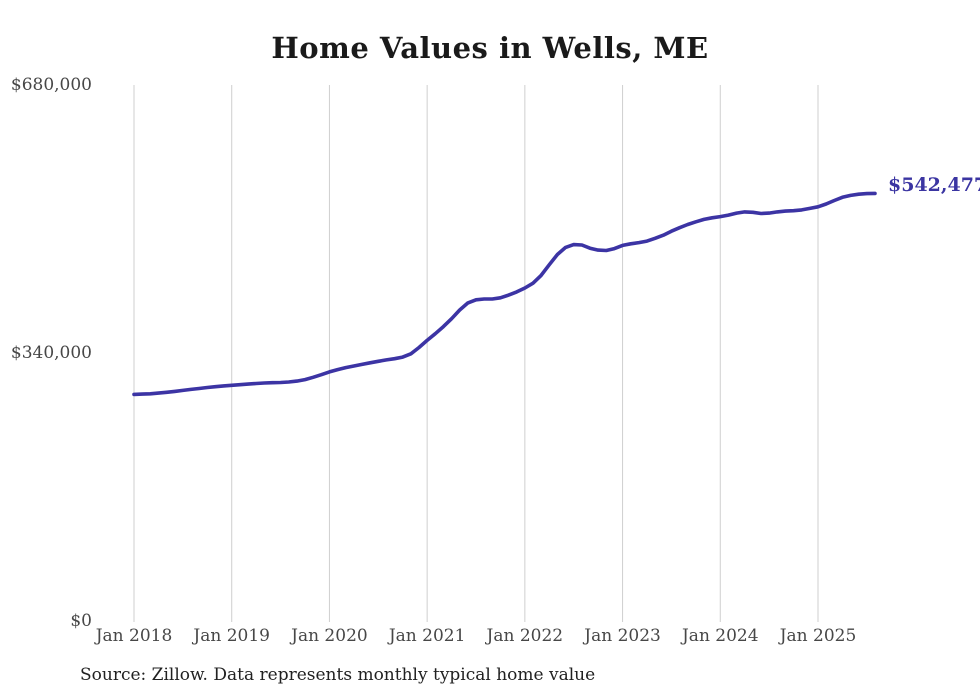 Image resolution: width=980 pixels, height=699 pixels. I want to click on y-axis-tick-label: $340,000, so click(51, 353).